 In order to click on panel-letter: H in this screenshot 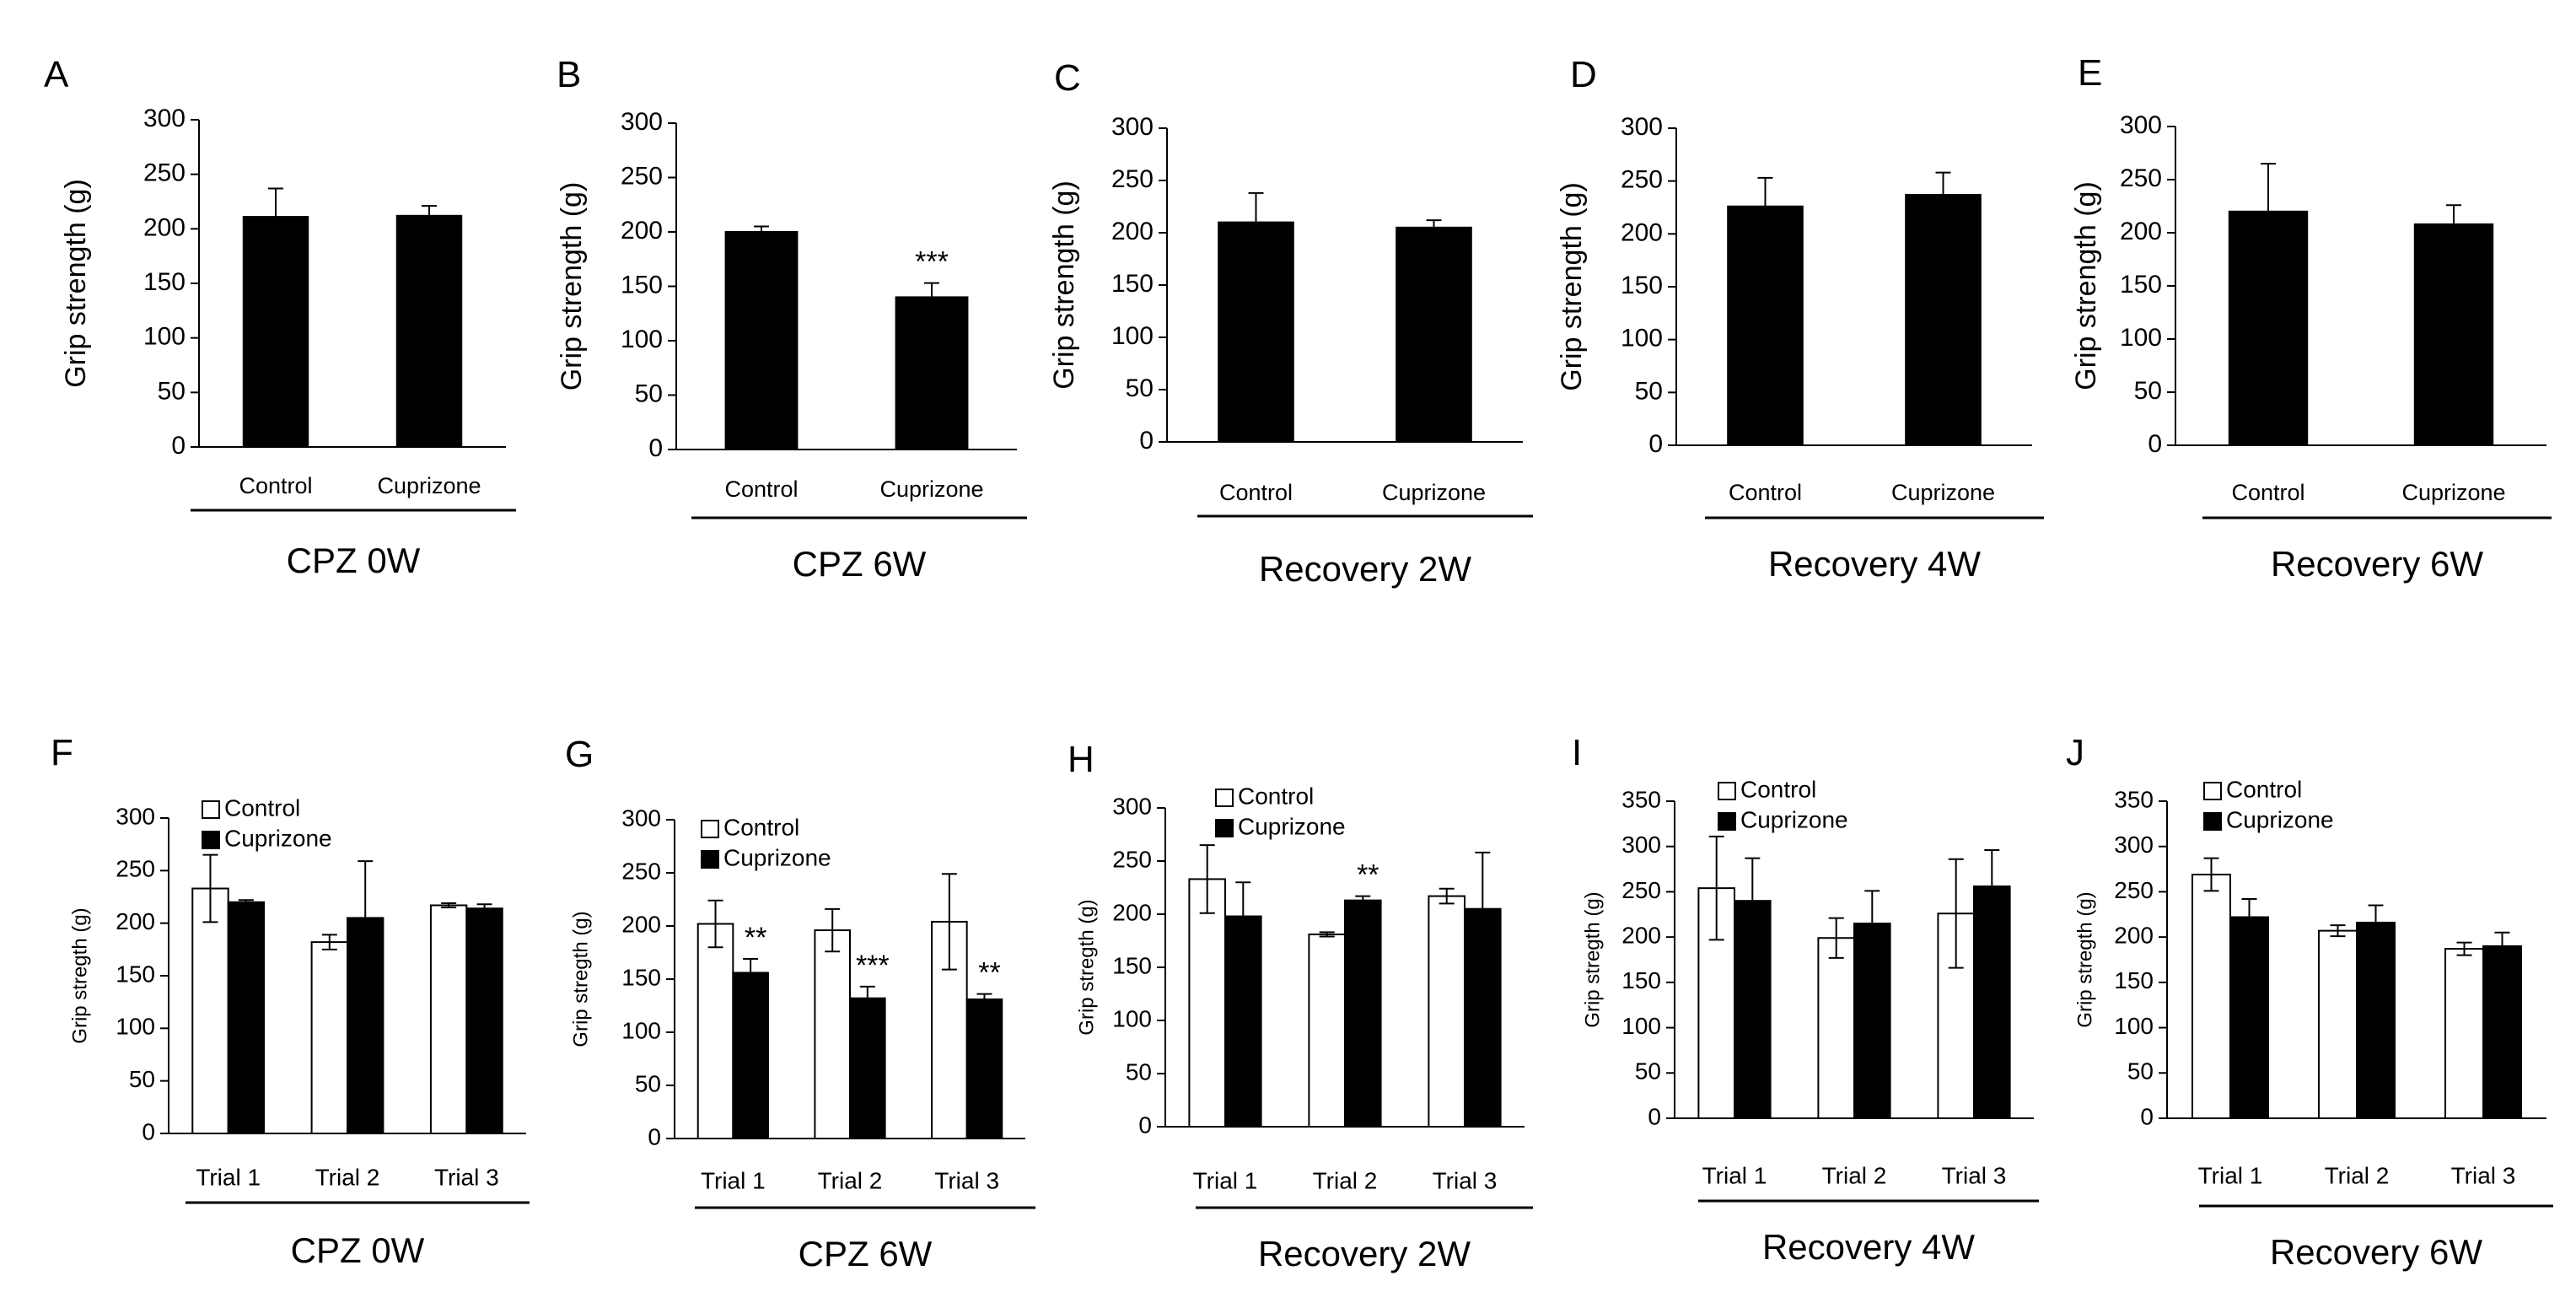, I will do `click(1081, 759)`.